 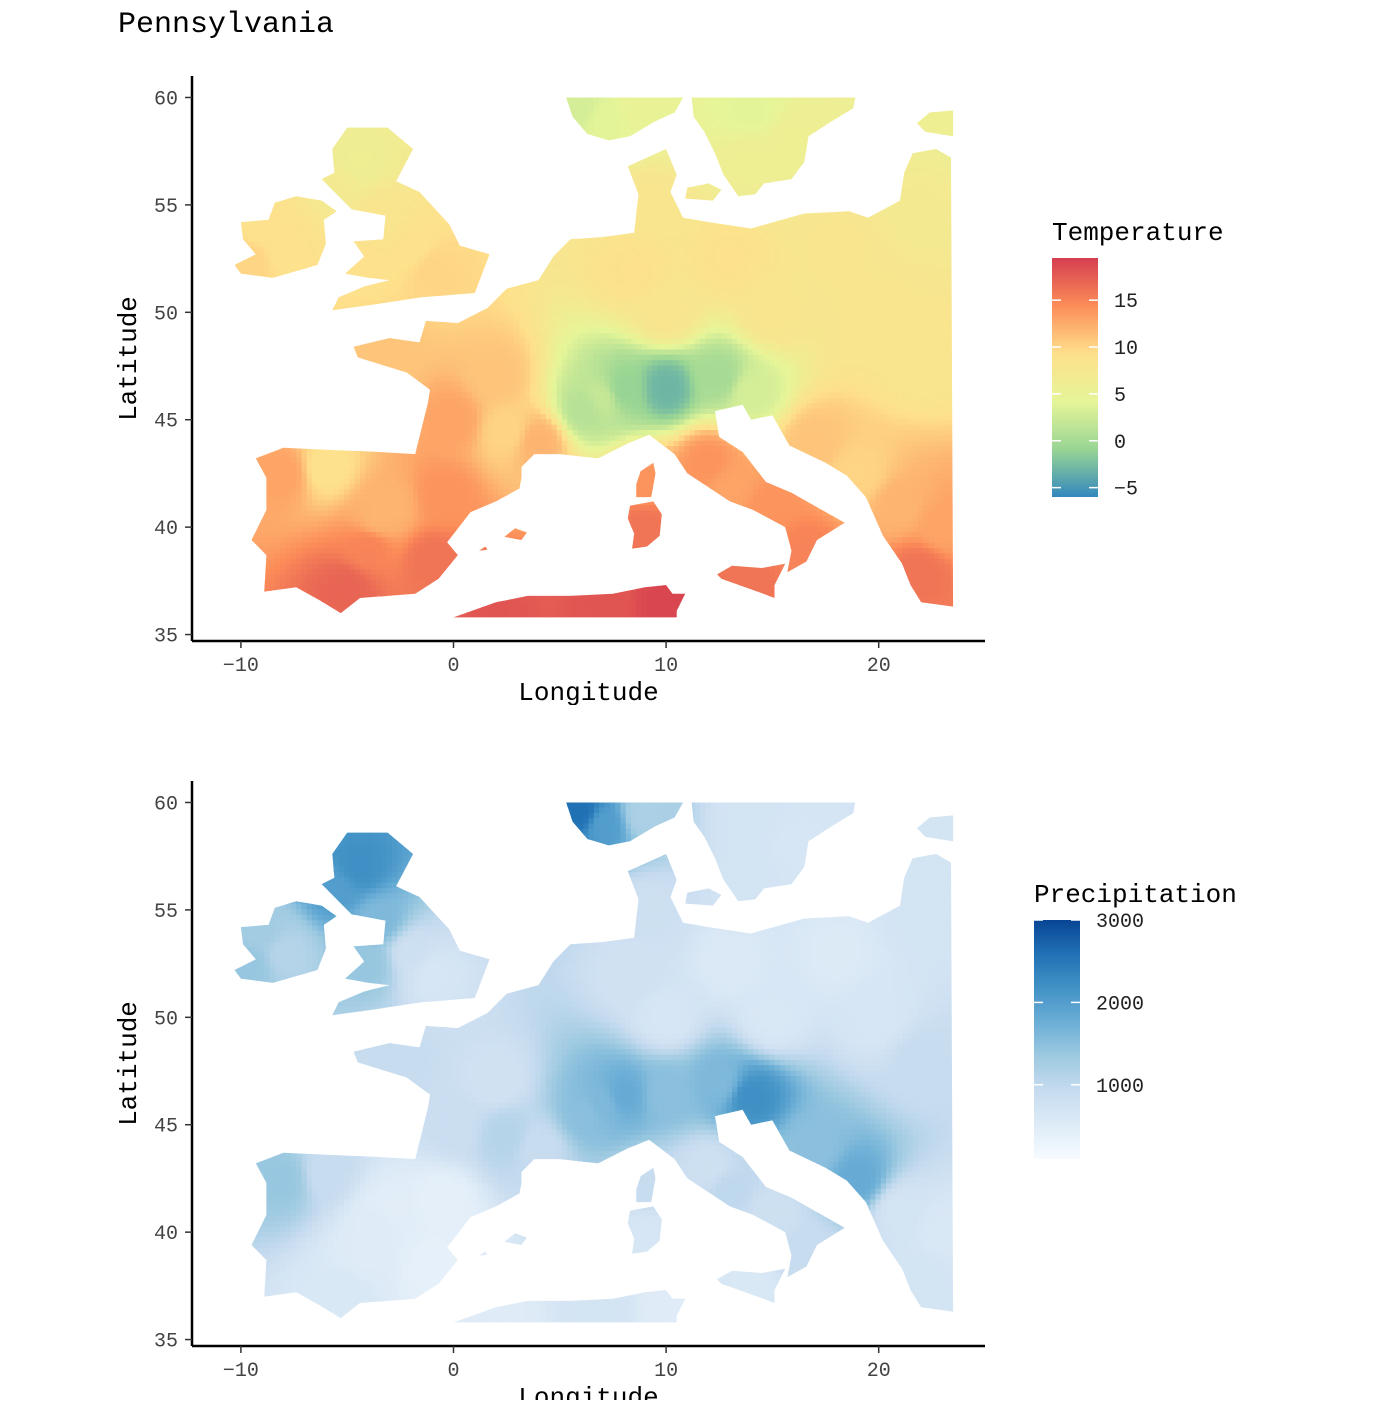 I want to click on legend-title: Temperature, so click(x=1138, y=233).